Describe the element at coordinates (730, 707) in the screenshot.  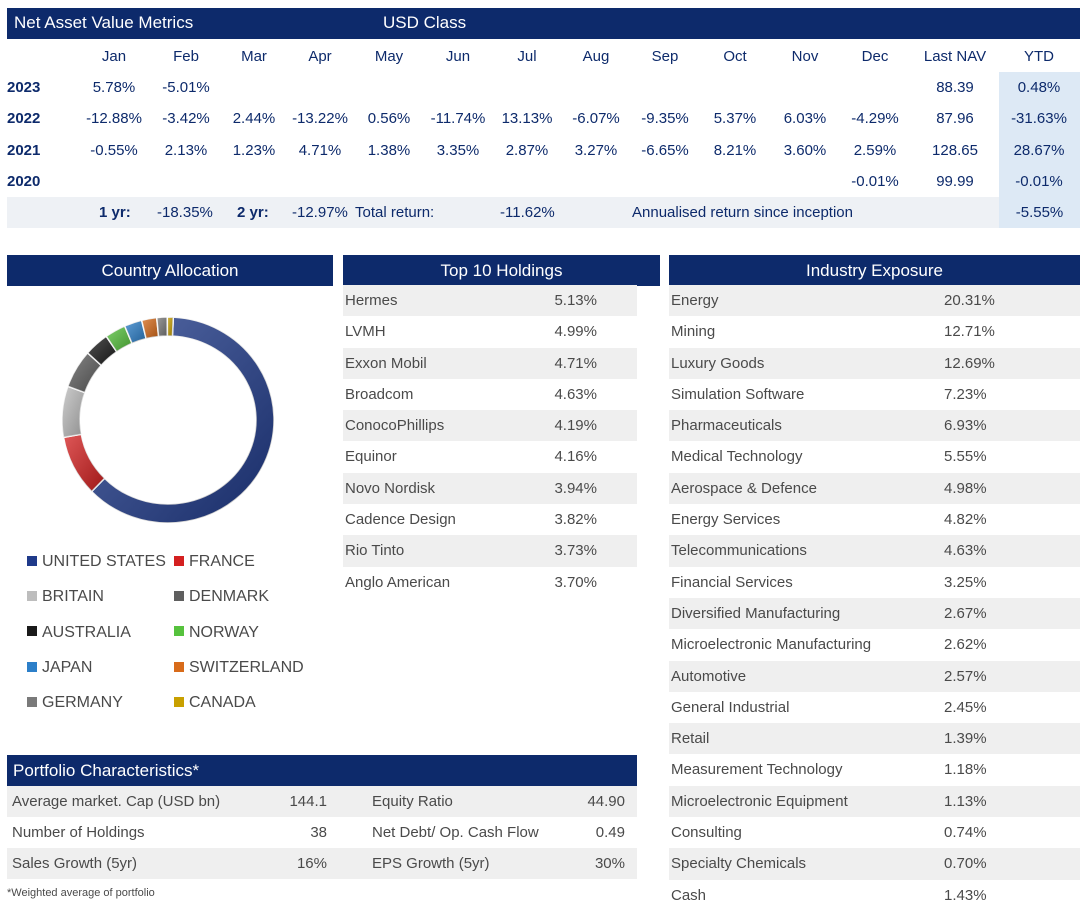
I see `industry-name: General Industrial` at that location.